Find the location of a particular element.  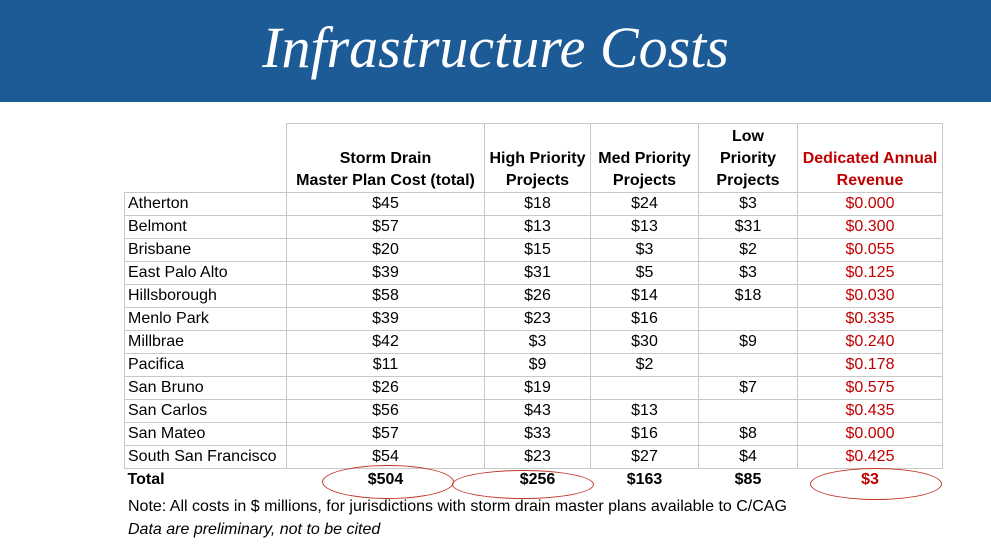

total-row: Total $504 $256 $163 $85 $3 is located at coordinates (534, 480).